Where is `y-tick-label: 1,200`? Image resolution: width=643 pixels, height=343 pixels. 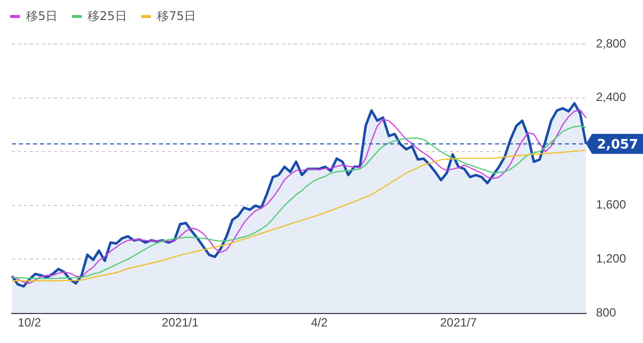
y-tick-label: 1,200 is located at coordinates (611, 259).